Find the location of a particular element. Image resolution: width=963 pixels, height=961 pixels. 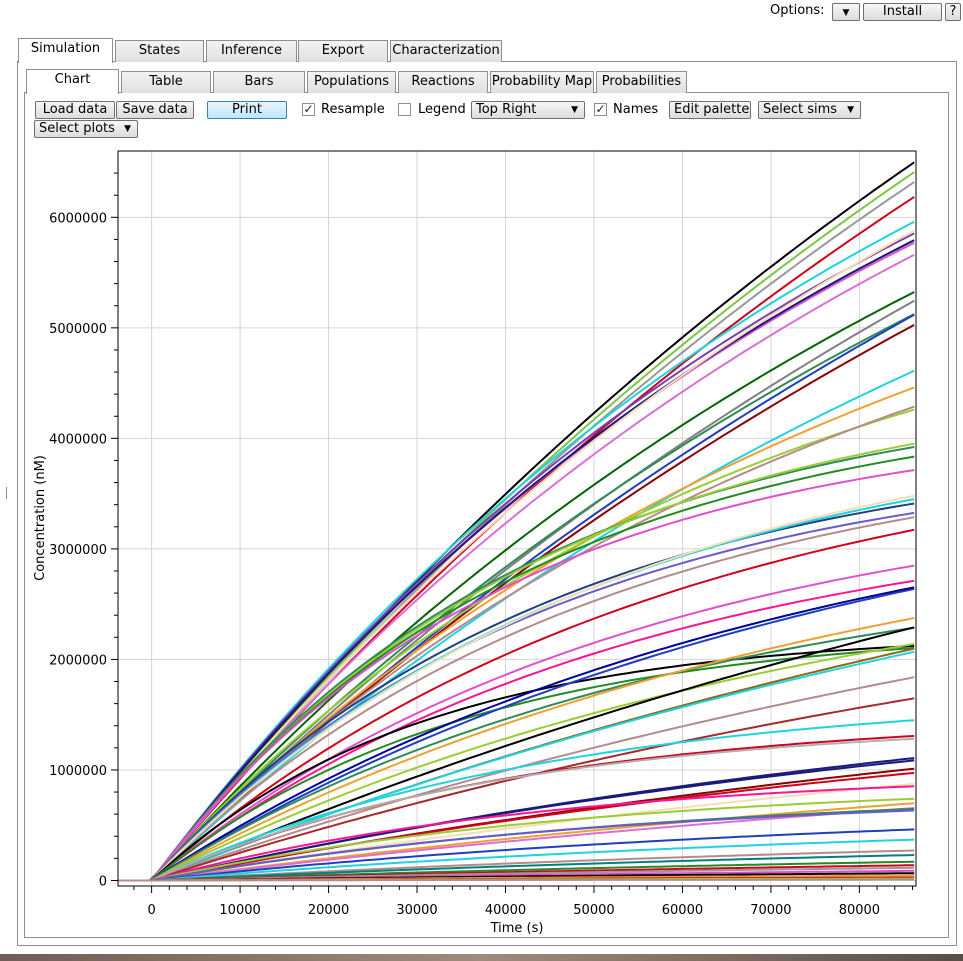

x-tick-label: 20000 is located at coordinates (328, 910).